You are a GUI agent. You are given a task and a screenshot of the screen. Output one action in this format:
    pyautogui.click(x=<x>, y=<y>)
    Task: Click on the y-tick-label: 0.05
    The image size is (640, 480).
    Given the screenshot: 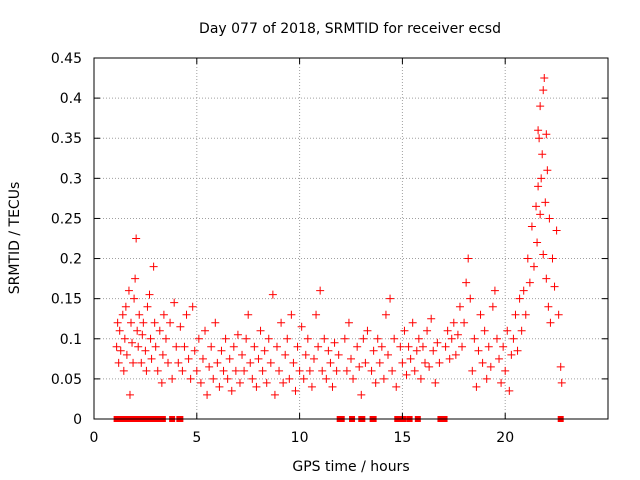 What is the action you would take?
    pyautogui.click(x=66, y=380)
    